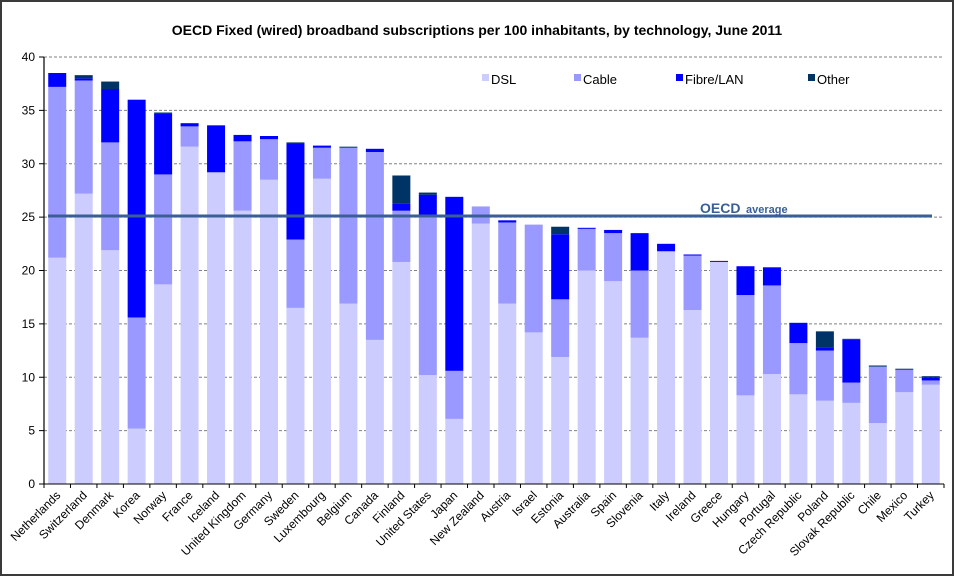 Image resolution: width=954 pixels, height=576 pixels. What do you see at coordinates (29, 377) in the screenshot?
I see `y-tick-label: 10` at bounding box center [29, 377].